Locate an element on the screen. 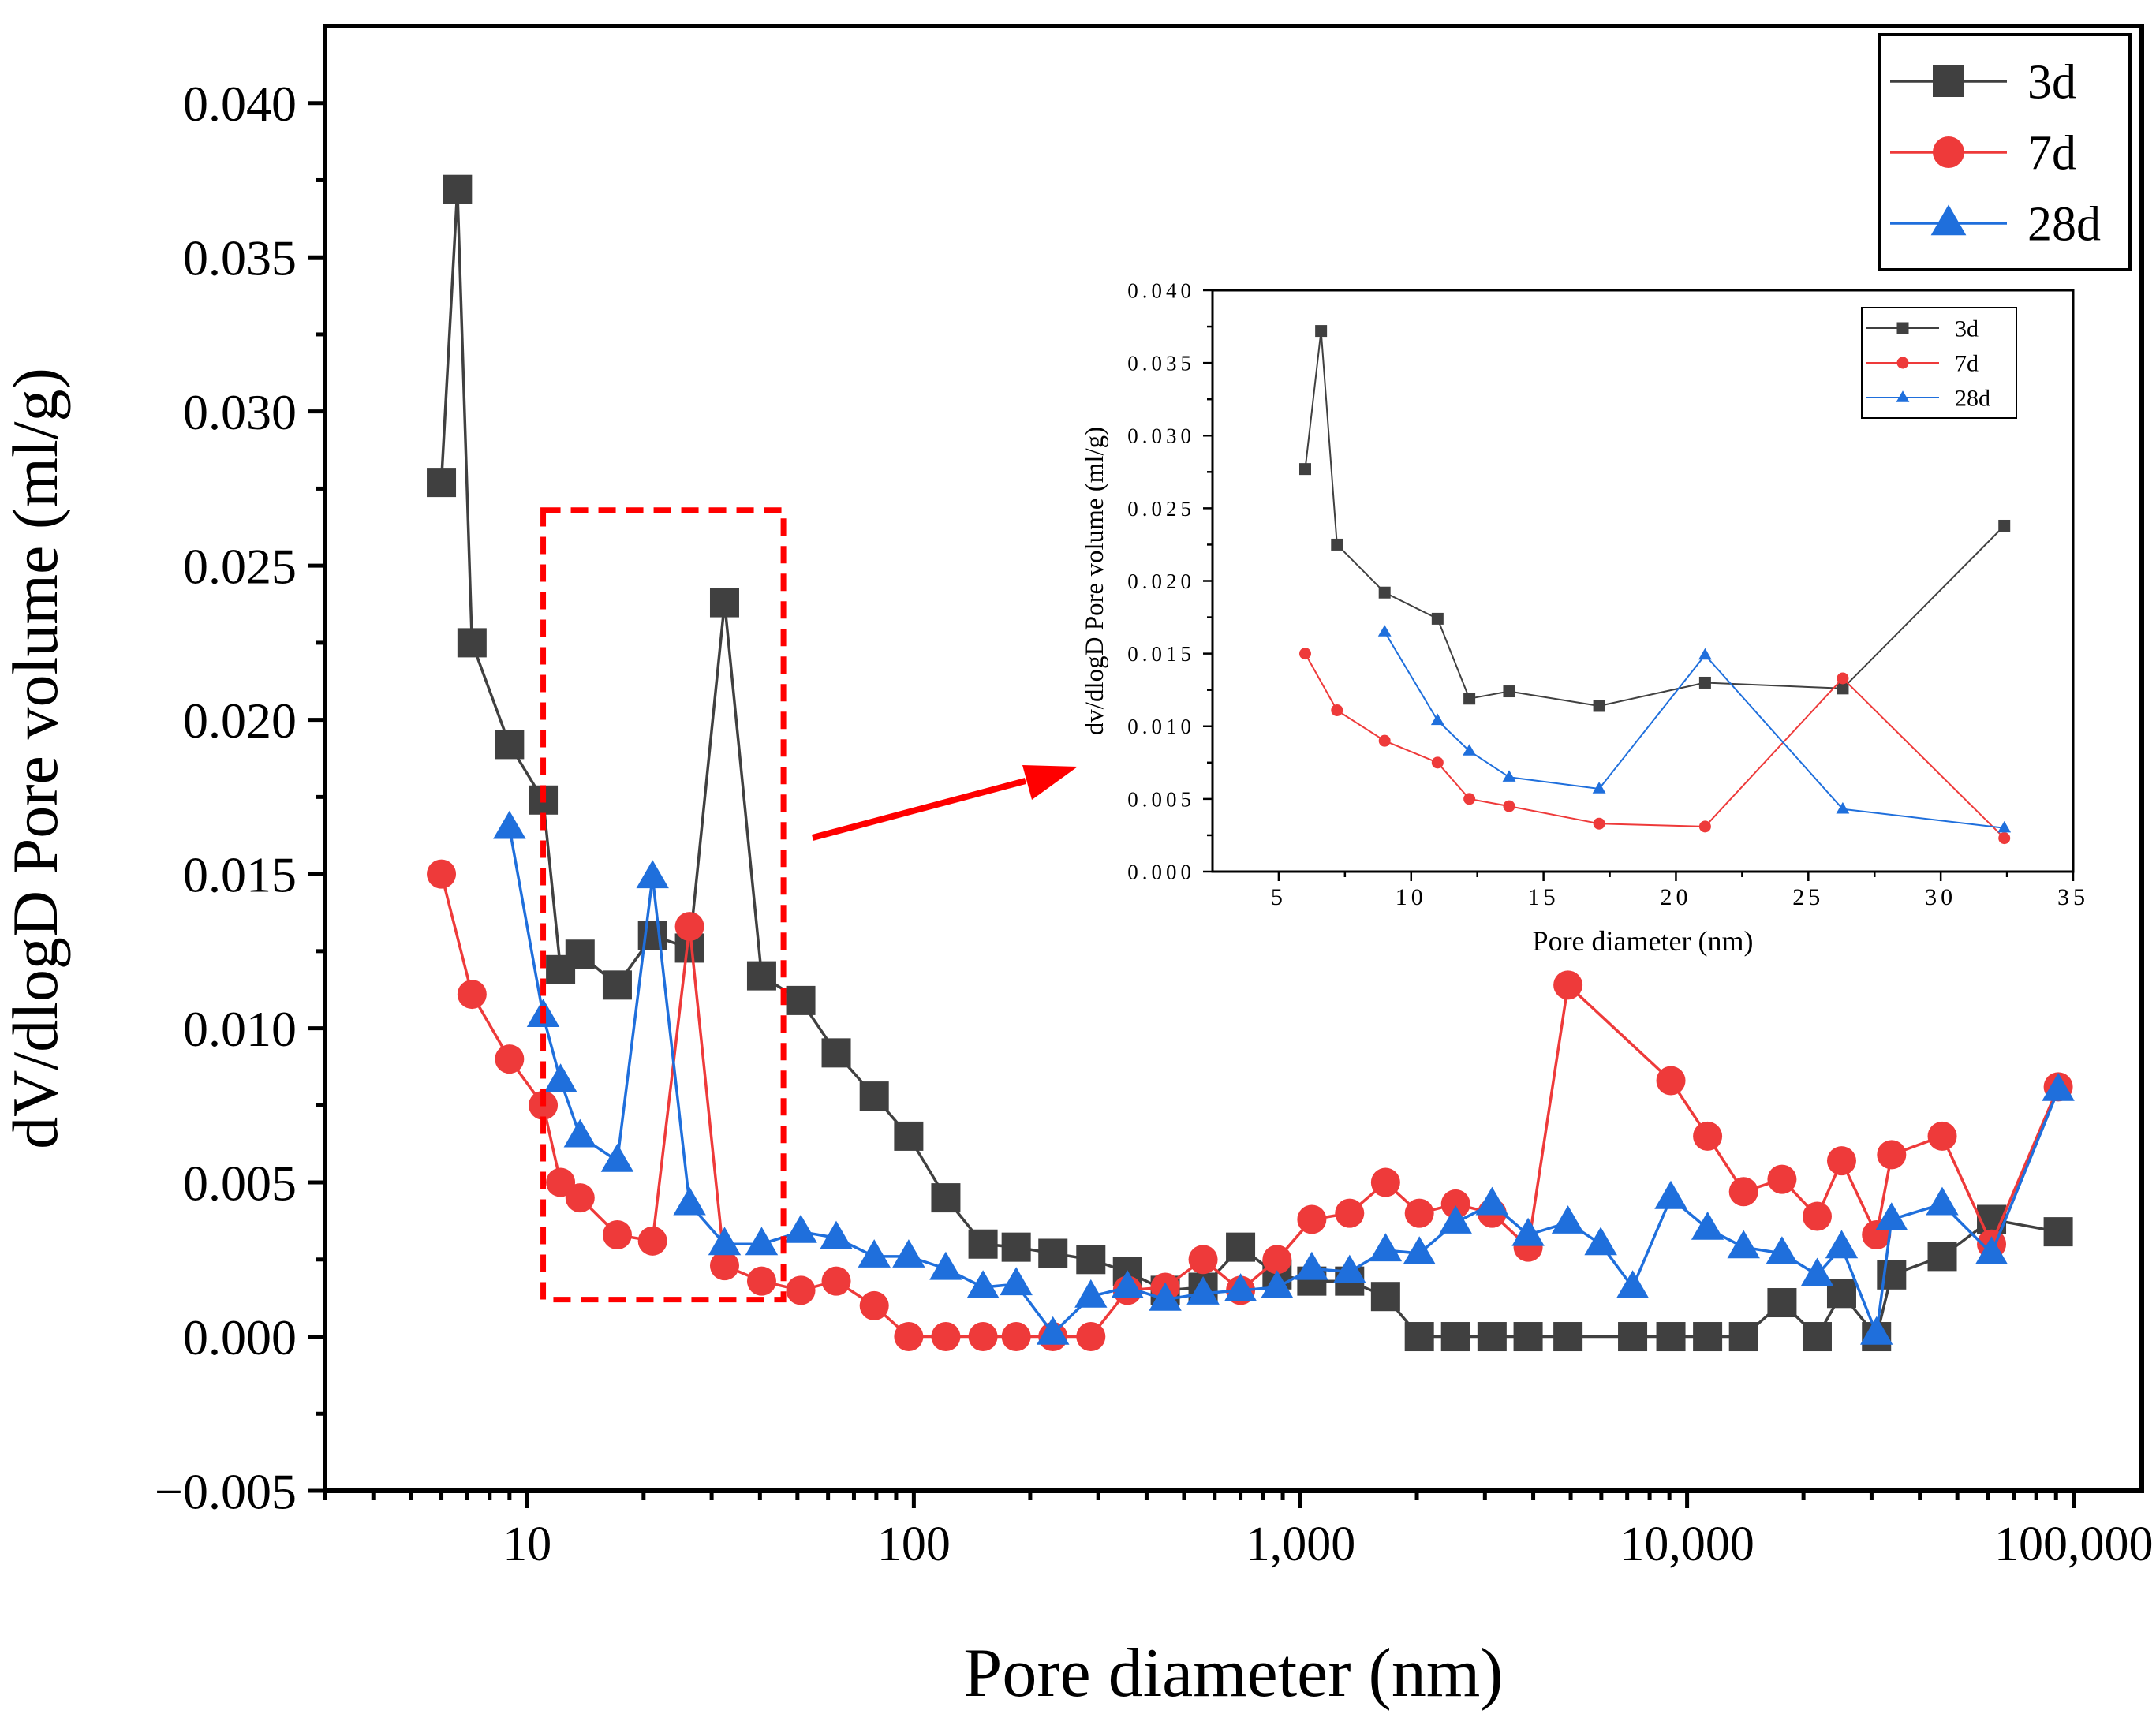  main-y-axis-label: dV/dlogD Pore volume (ml/g) is located at coordinates (35, 758).